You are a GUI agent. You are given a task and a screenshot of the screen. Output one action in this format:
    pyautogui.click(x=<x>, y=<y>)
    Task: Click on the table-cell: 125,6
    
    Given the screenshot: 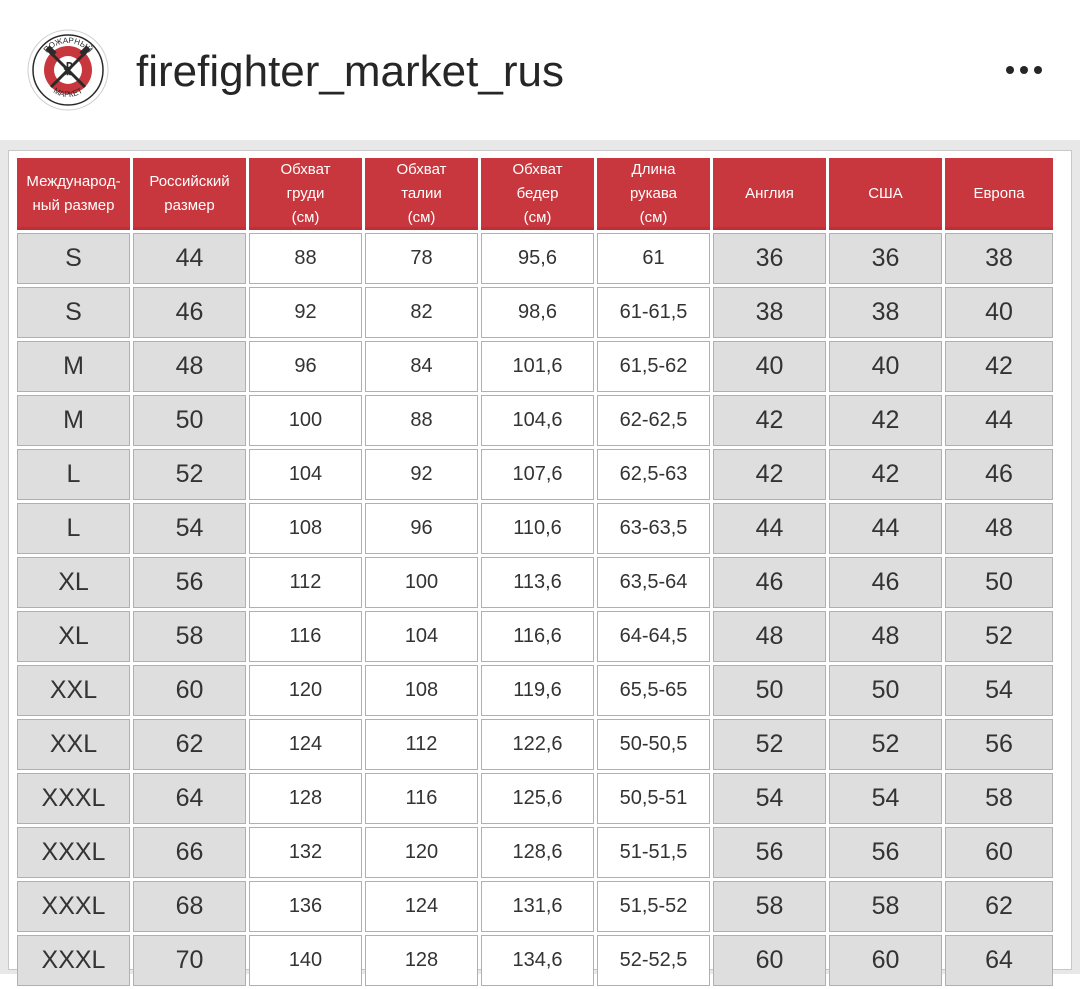 What is the action you would take?
    pyautogui.click(x=537, y=798)
    